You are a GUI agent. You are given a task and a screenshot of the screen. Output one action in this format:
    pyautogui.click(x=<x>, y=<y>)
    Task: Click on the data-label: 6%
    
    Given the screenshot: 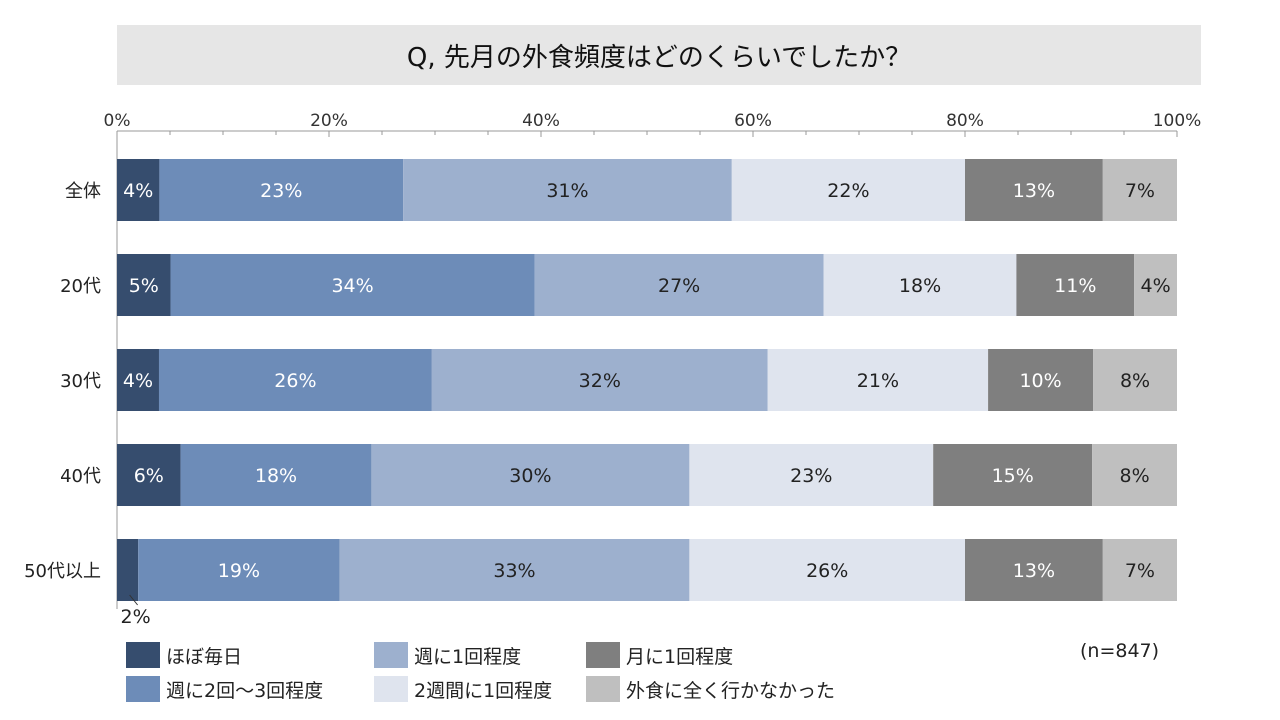 What is the action you would take?
    pyautogui.click(x=149, y=476)
    